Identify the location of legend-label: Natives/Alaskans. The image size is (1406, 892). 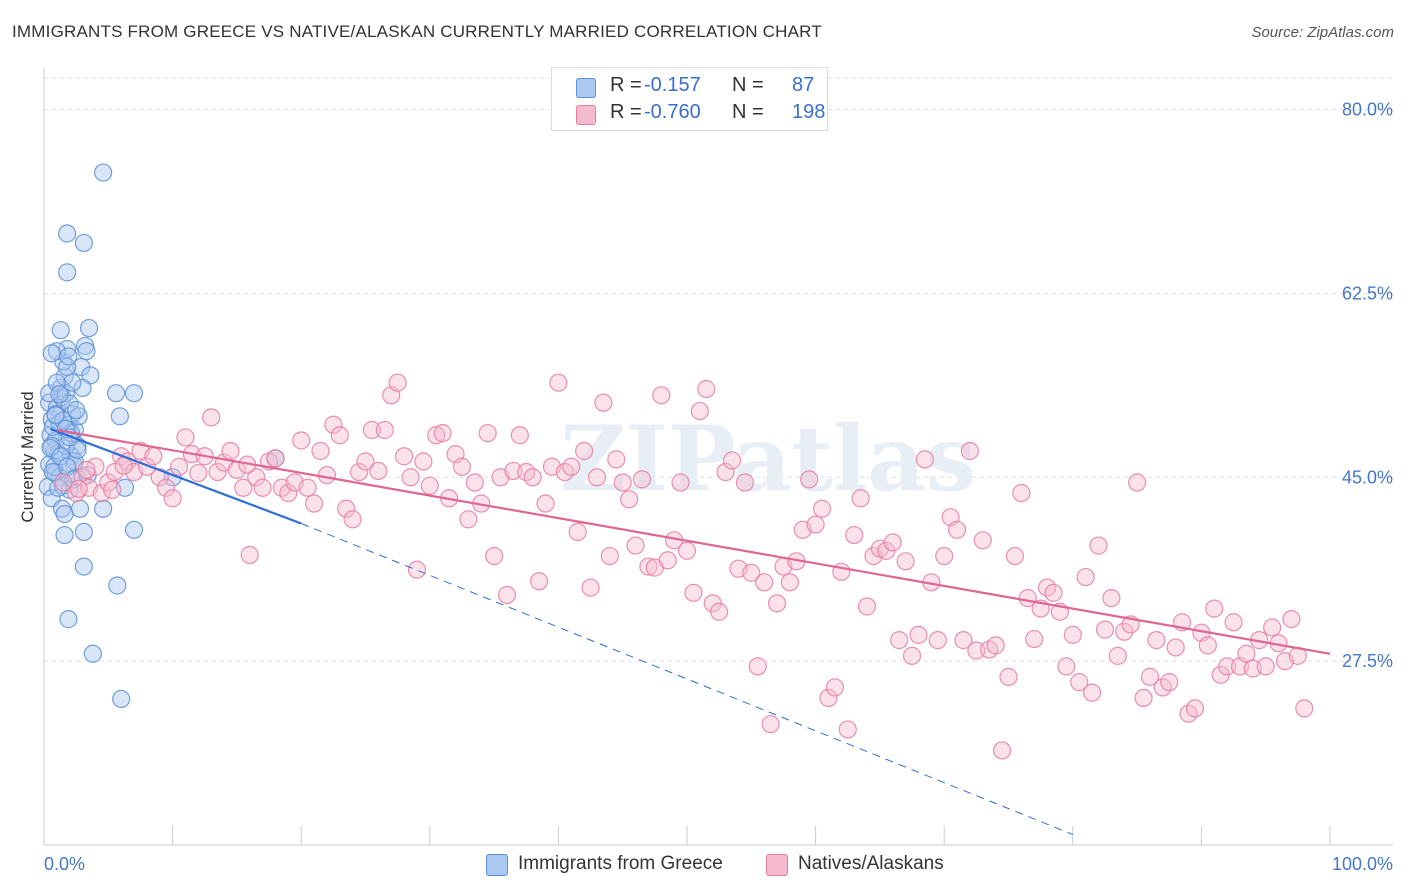
(871, 863).